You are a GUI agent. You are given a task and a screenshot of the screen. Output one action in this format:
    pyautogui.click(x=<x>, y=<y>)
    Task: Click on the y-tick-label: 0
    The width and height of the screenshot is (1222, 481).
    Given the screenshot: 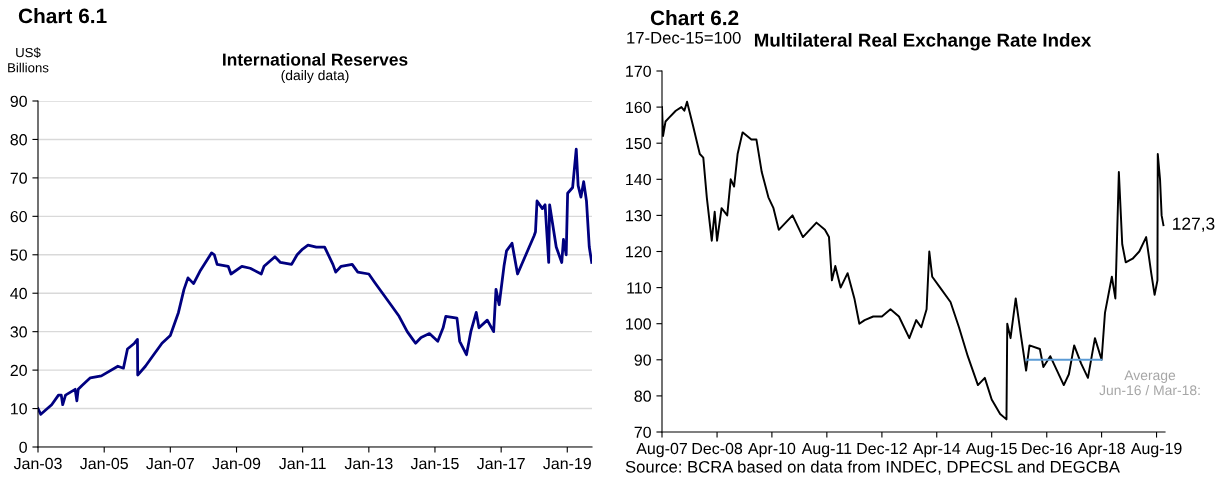 What is the action you would take?
    pyautogui.click(x=23, y=447)
    